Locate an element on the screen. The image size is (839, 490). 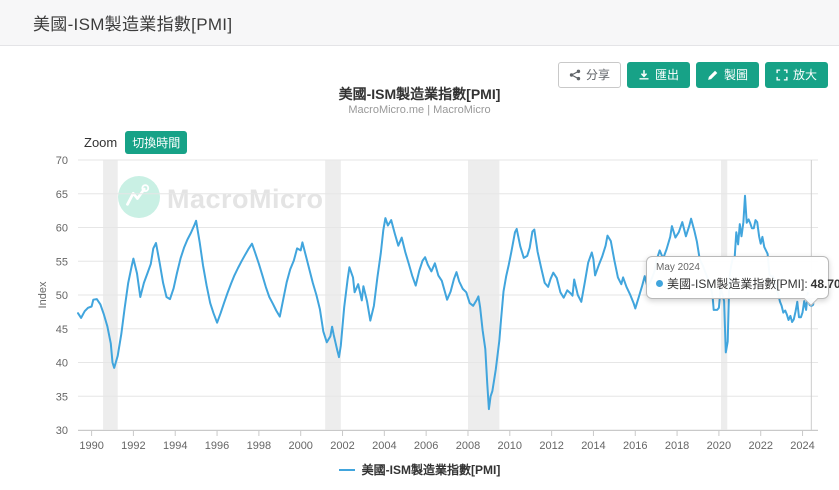
enlarge-button: 放大 is located at coordinates (796, 75).